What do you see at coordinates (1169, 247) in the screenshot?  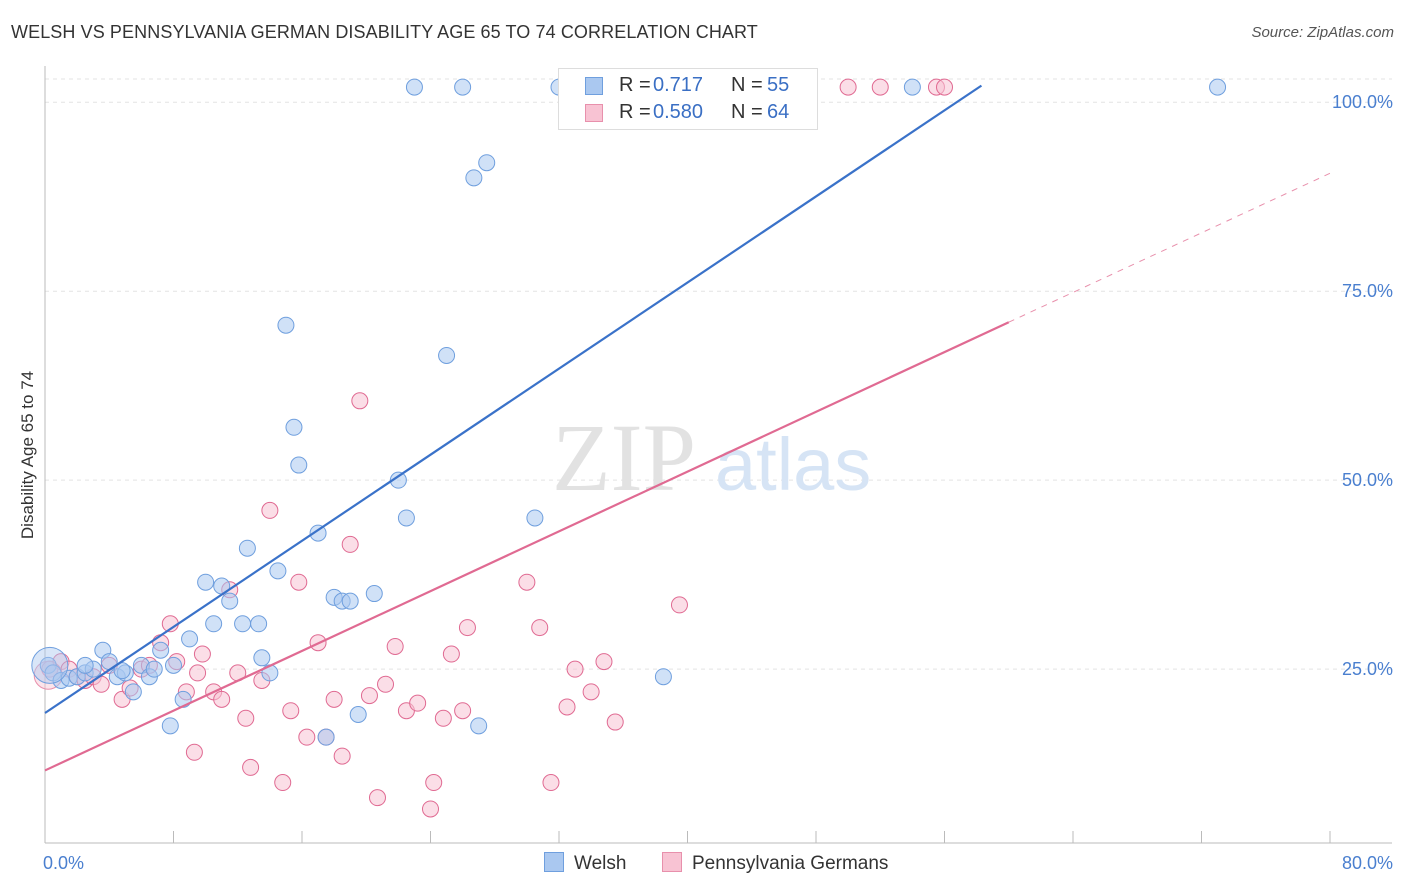 I see `pa-trend-extension` at bounding box center [1169, 247].